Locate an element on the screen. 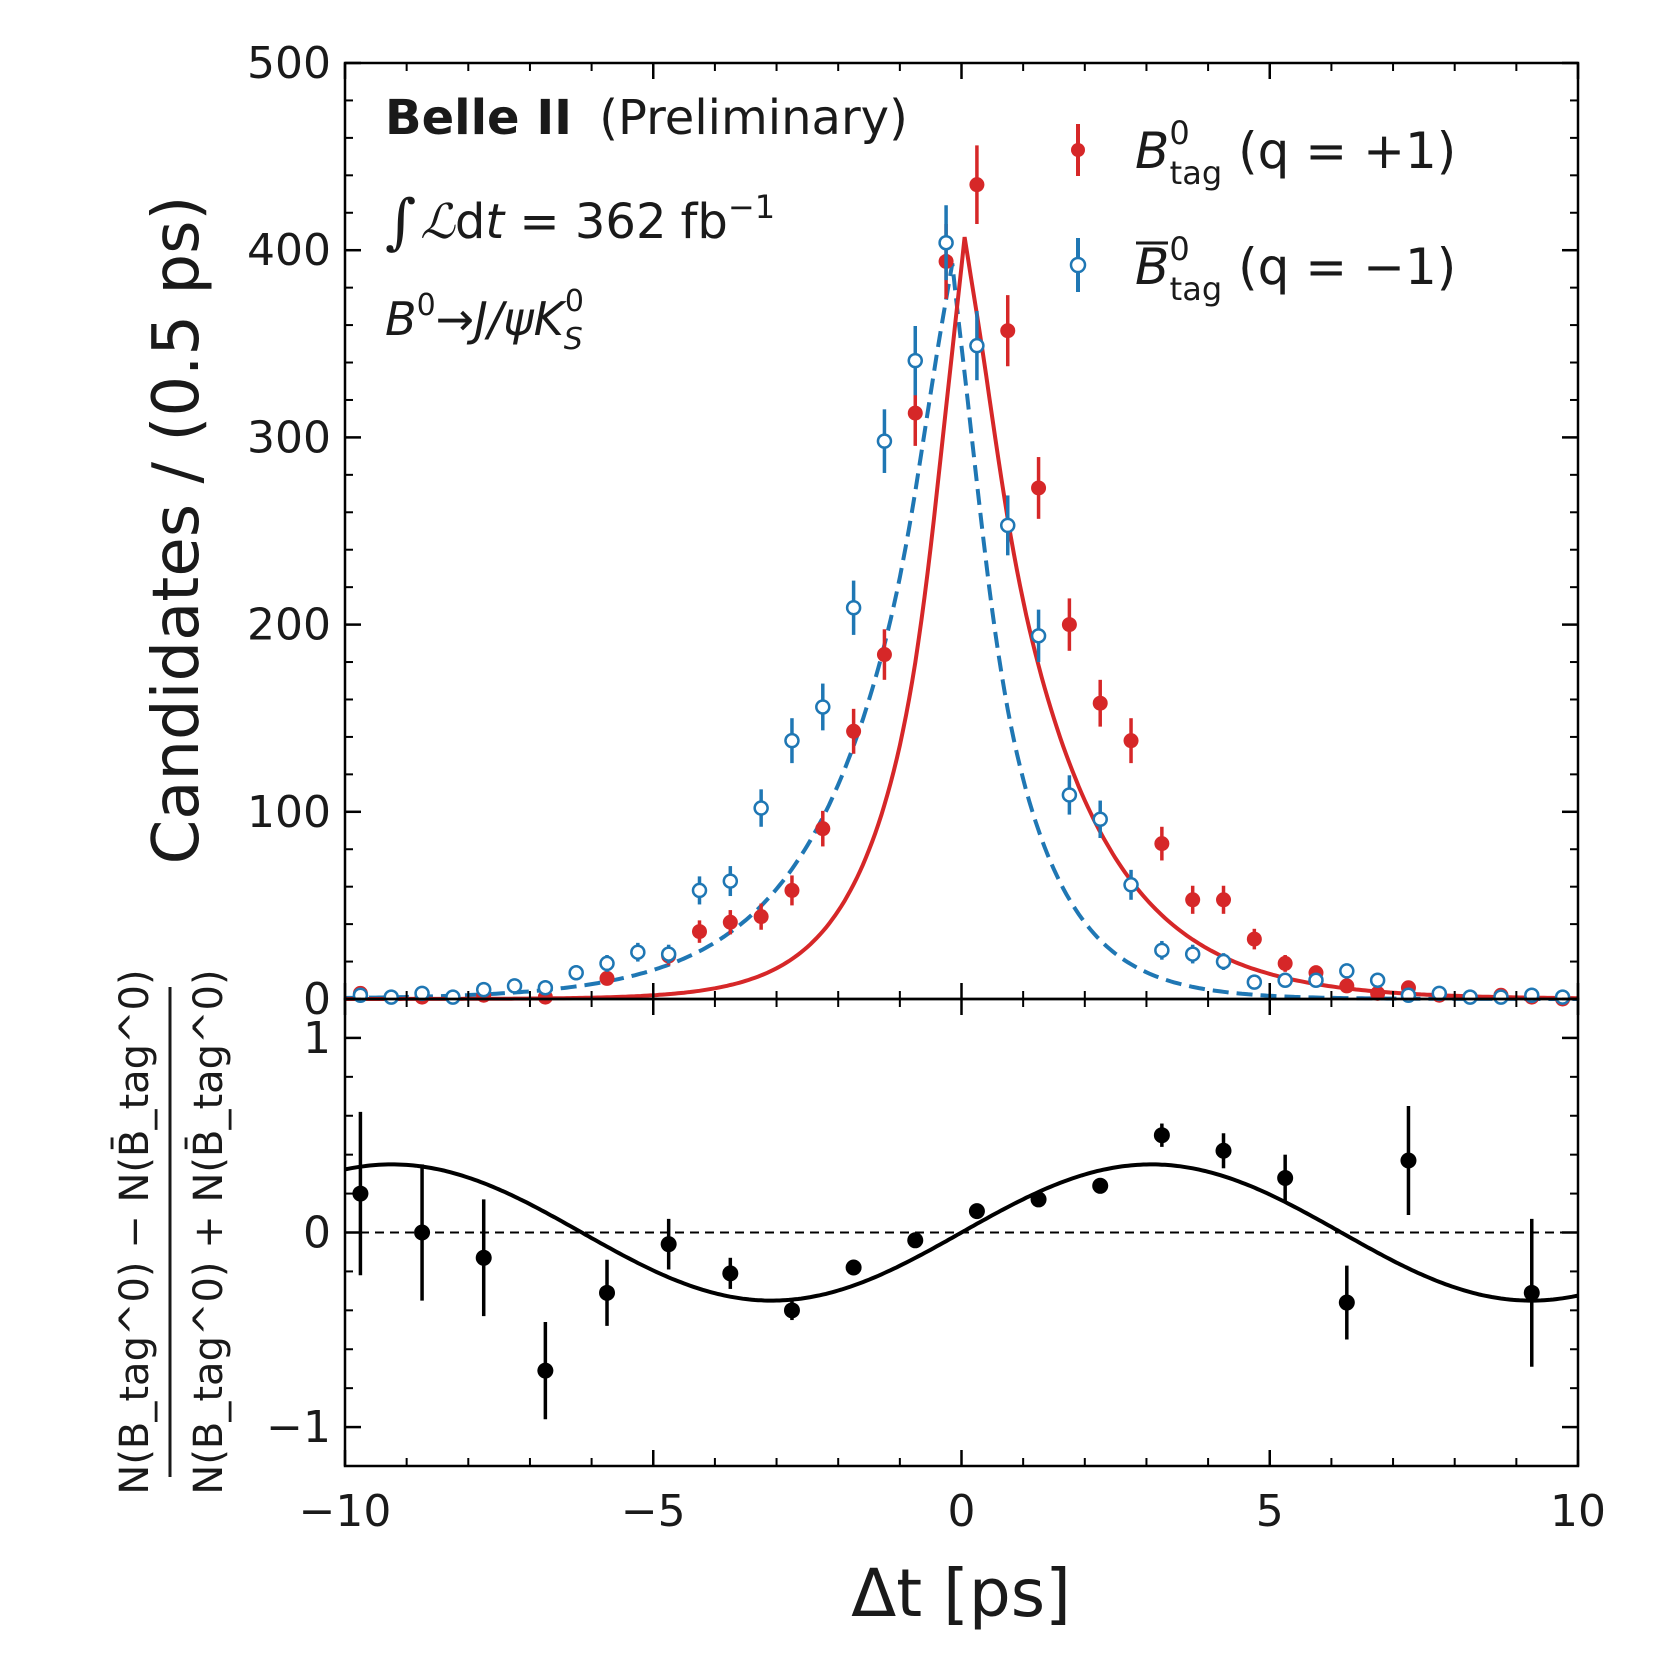  x-tick-label: 0 is located at coordinates (962, 1511).